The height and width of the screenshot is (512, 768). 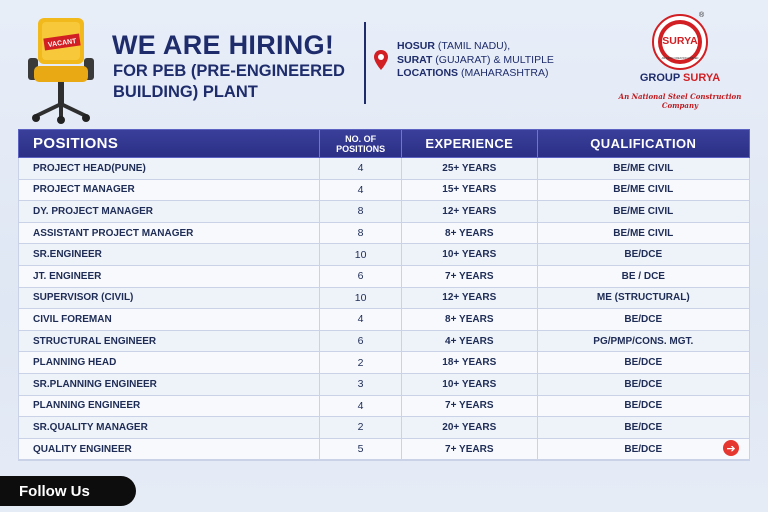 I want to click on surya-logo: SURYA AN INFRA CREATION LIMITED, so click(x=680, y=42).